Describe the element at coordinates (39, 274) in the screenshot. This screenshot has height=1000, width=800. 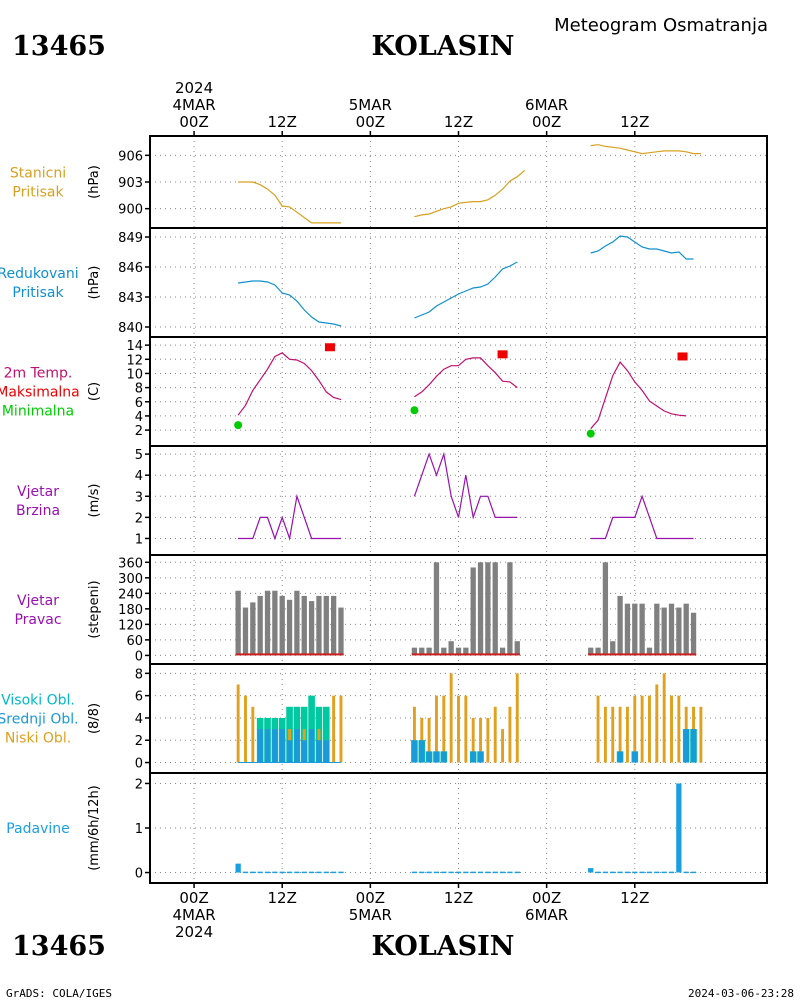
I see `panel-side-label: Redukovani` at that location.